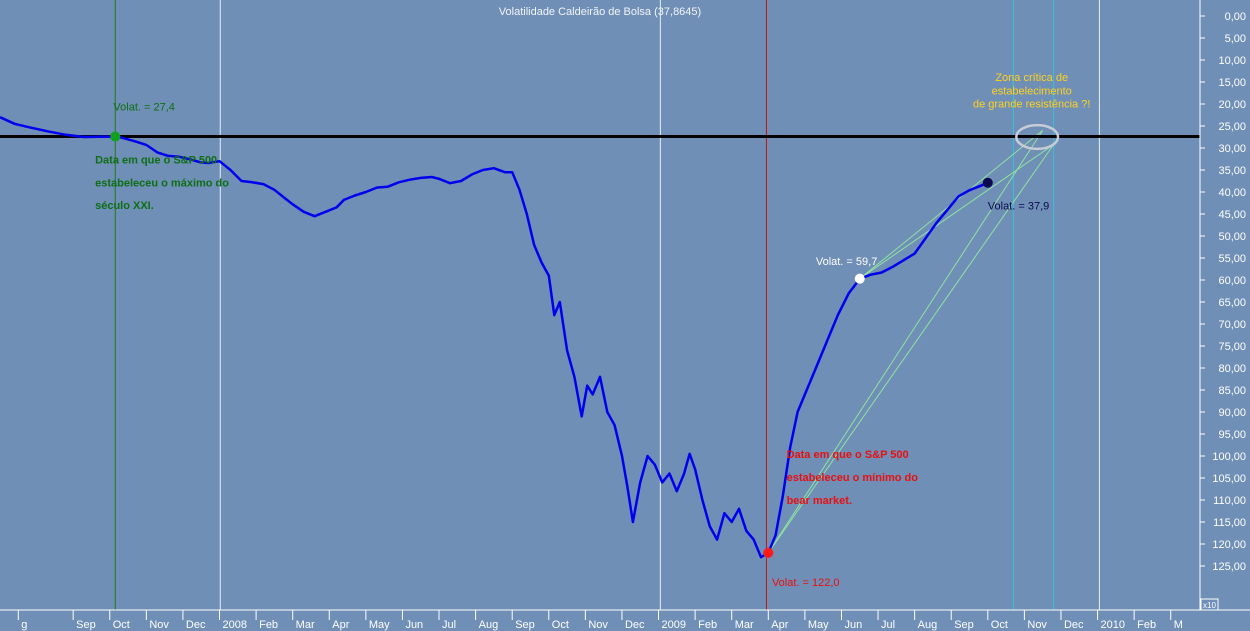 The width and height of the screenshot is (1250, 631). What do you see at coordinates (305, 625) in the screenshot?
I see `x-tick-label-7: Mar` at bounding box center [305, 625].